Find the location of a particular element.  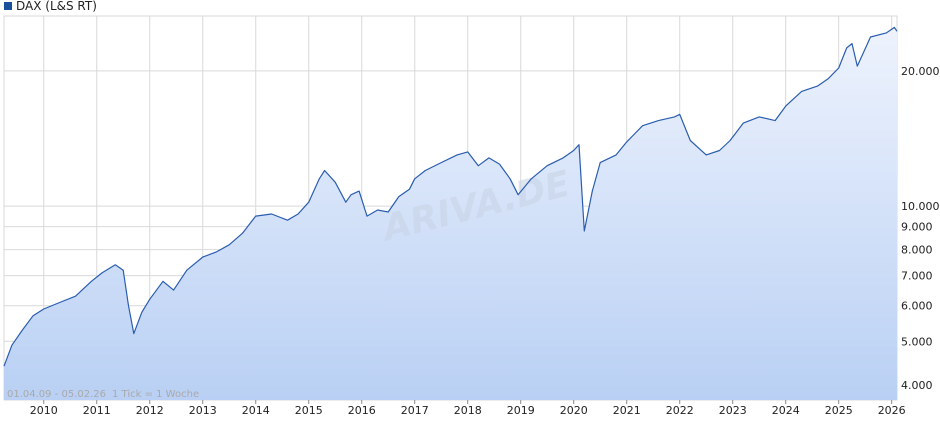

x-tick-label: 2021 is located at coordinates (627, 410).